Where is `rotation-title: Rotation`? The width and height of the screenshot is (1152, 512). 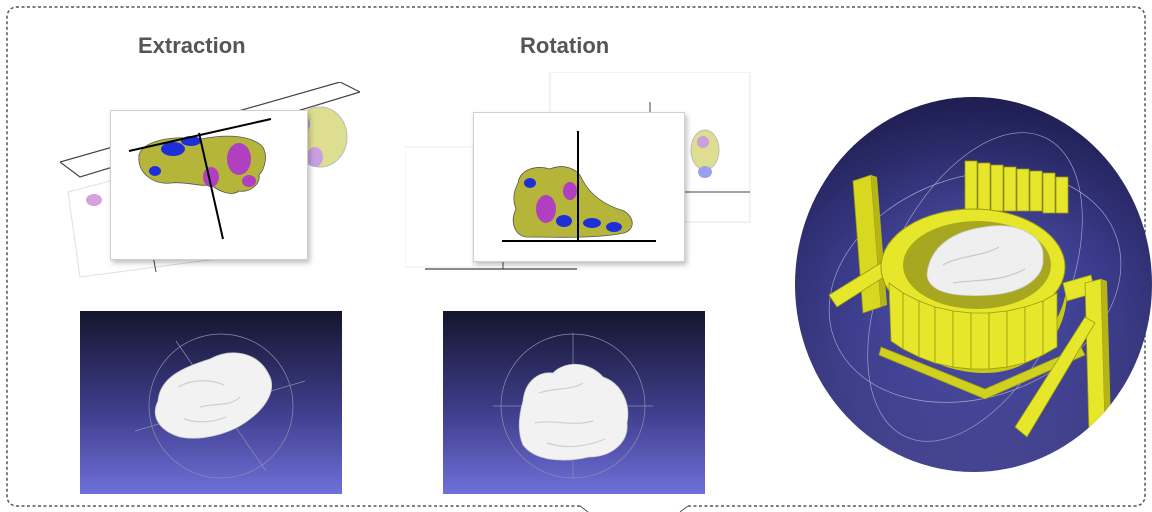 rotation-title: Rotation is located at coordinates (565, 45).